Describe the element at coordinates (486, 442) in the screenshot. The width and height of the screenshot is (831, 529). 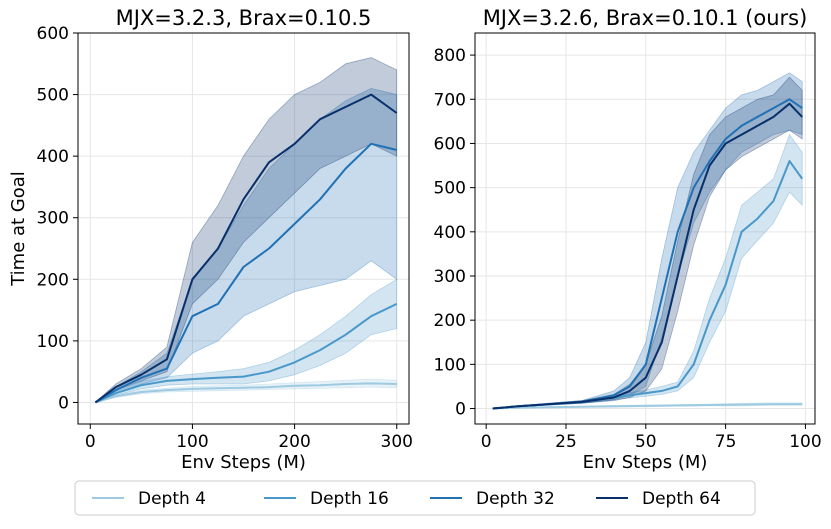
I see `right-x-tick-label: 0` at that location.